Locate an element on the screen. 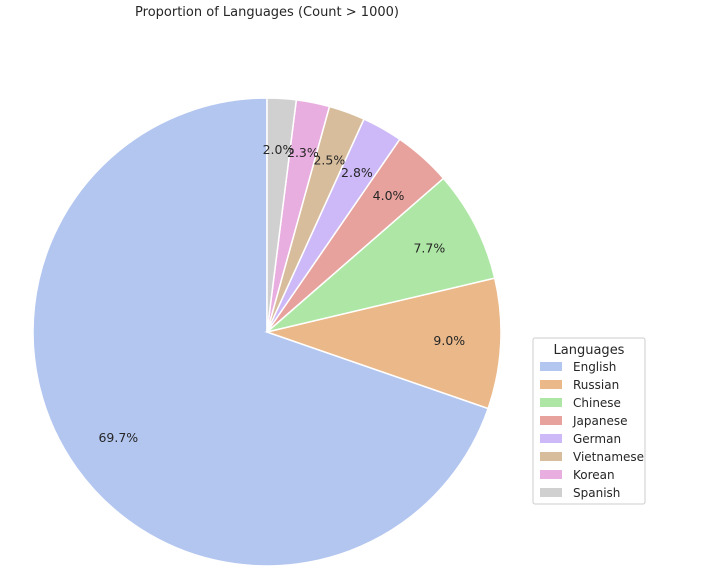  percent-label-german: 2.8% is located at coordinates (357, 172).